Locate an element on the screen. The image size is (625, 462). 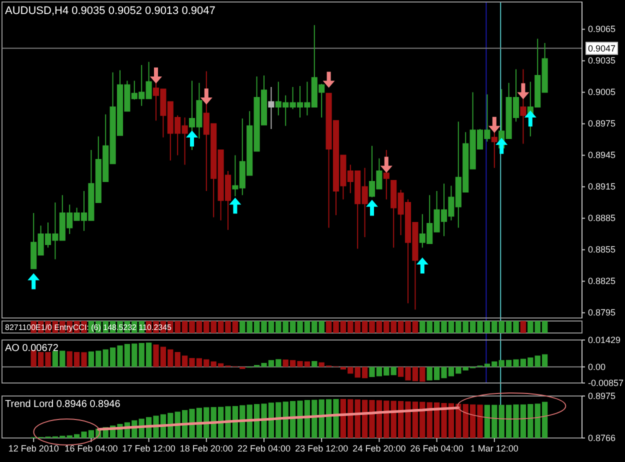
y-tick-label: 0.8915 is located at coordinates (602, 187).